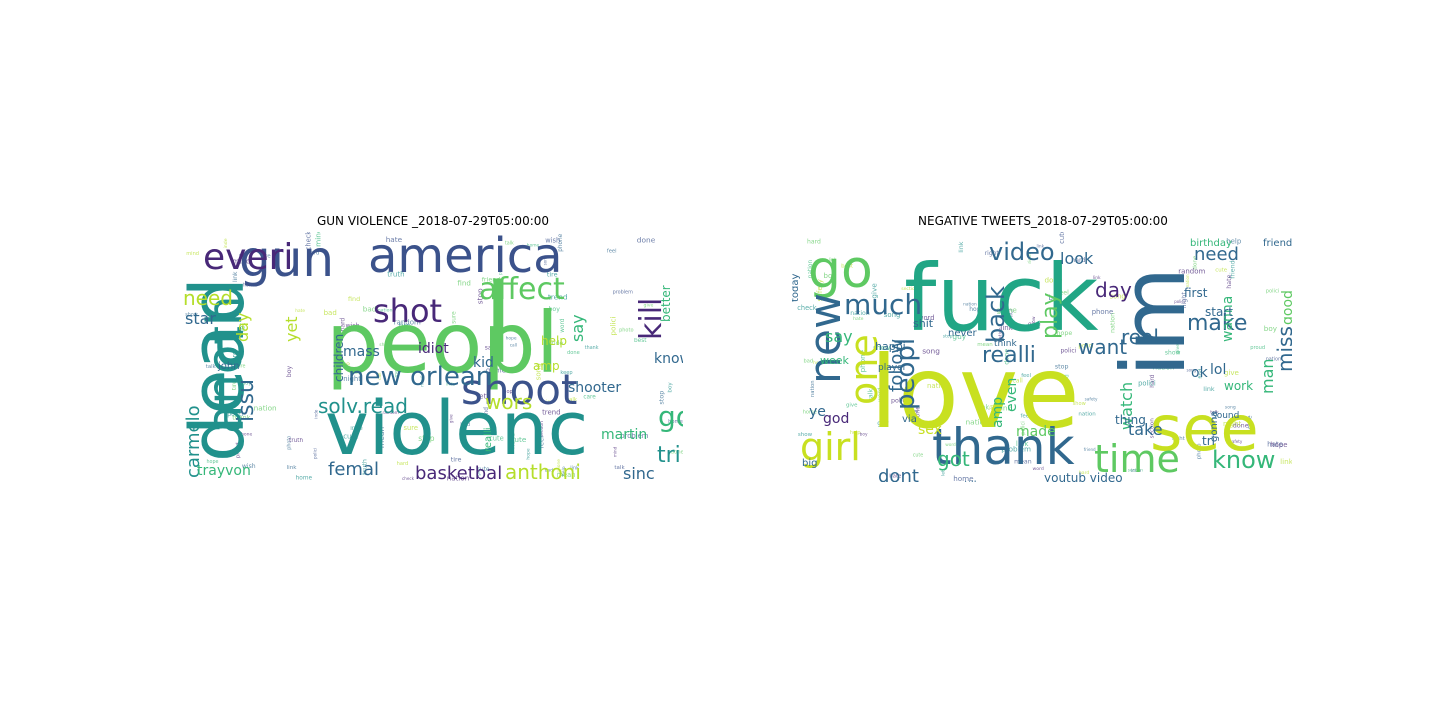  What do you see at coordinates (391, 412) in the screenshot?
I see `filler-word: random` at bounding box center [391, 412].